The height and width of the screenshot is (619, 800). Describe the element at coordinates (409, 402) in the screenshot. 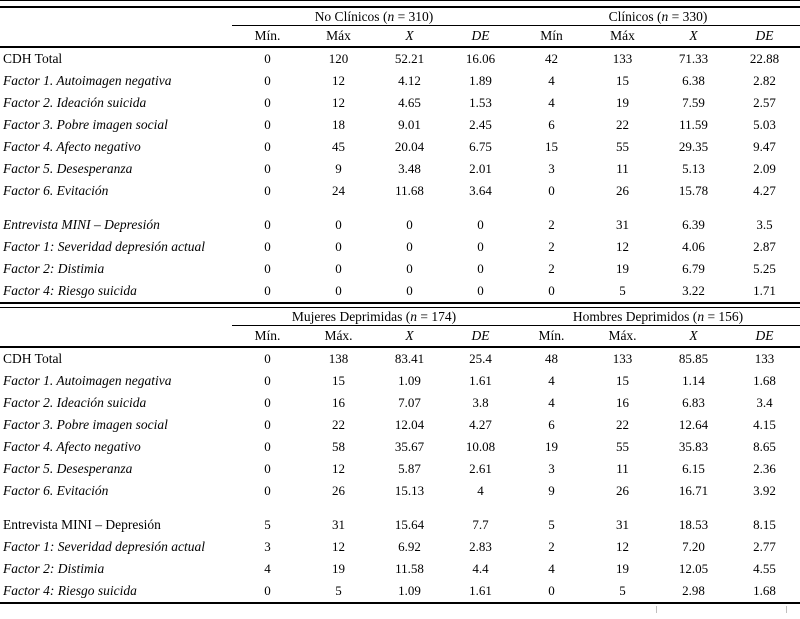

I see `value-cell: 7.07` at that location.